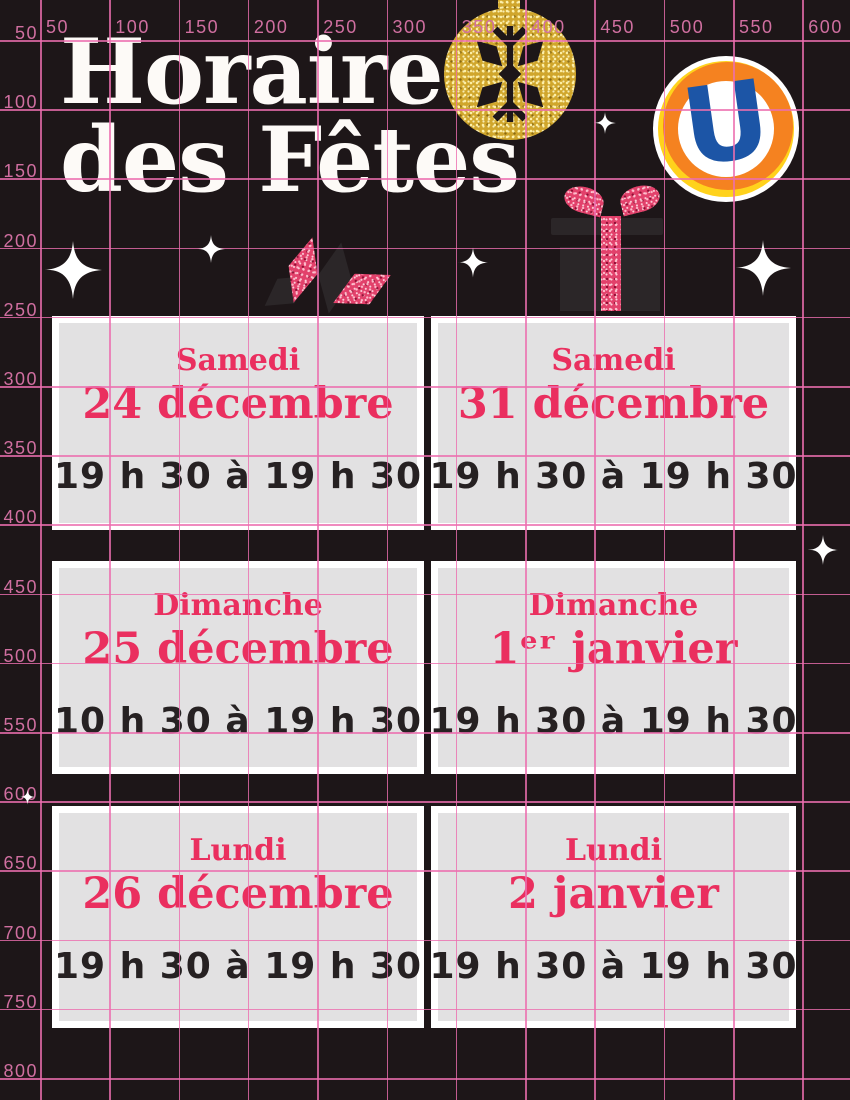 The image size is (850, 1100). What do you see at coordinates (20, 932) in the screenshot?
I see `grid-row-label: 700` at bounding box center [20, 932].